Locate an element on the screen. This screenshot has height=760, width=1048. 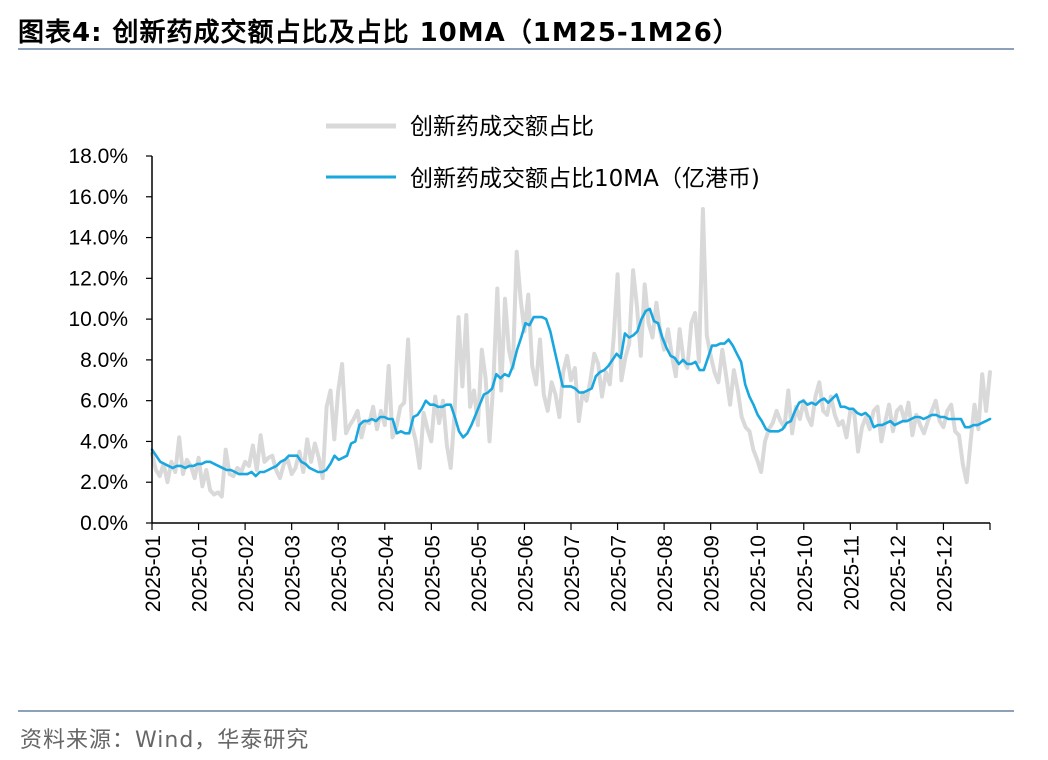
x-tick-label: 2025-04 is located at coordinates (386, 573).